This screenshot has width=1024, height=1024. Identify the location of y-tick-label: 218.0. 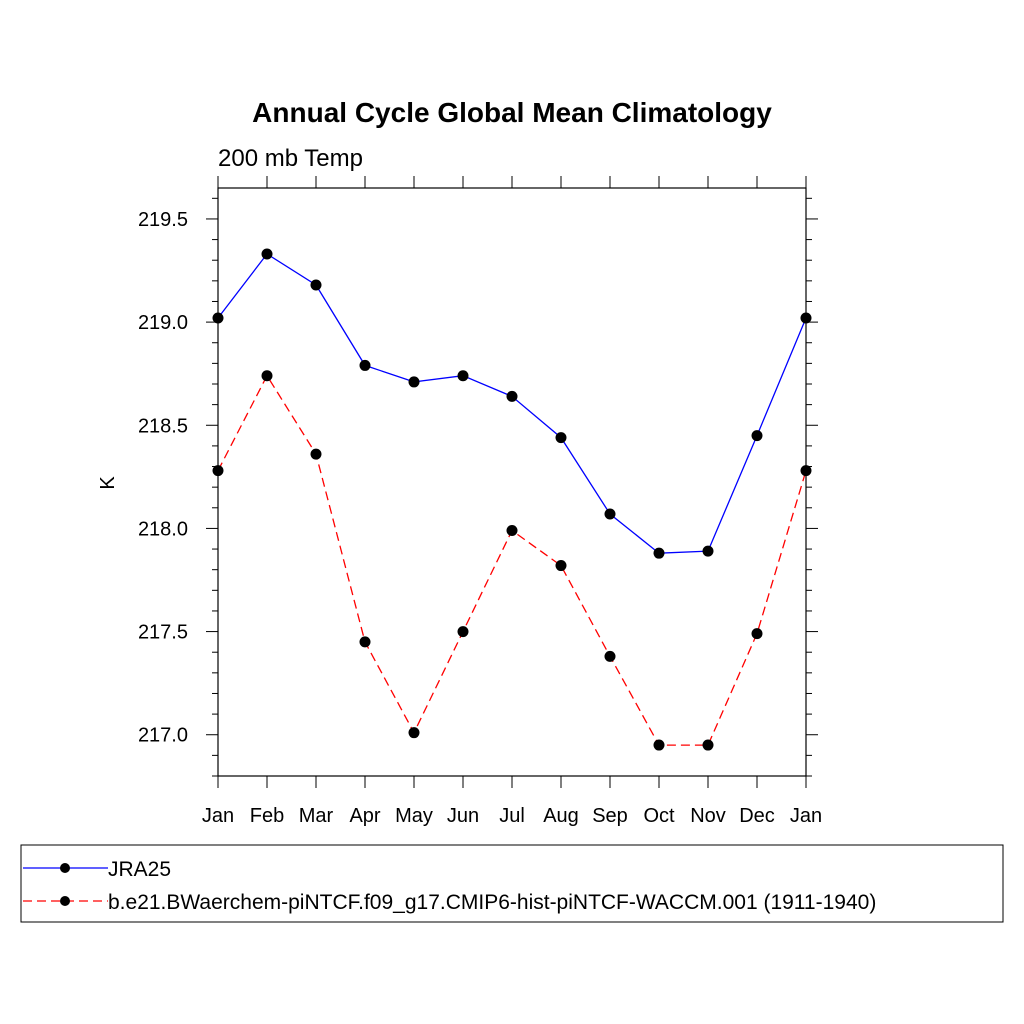
(163, 529).